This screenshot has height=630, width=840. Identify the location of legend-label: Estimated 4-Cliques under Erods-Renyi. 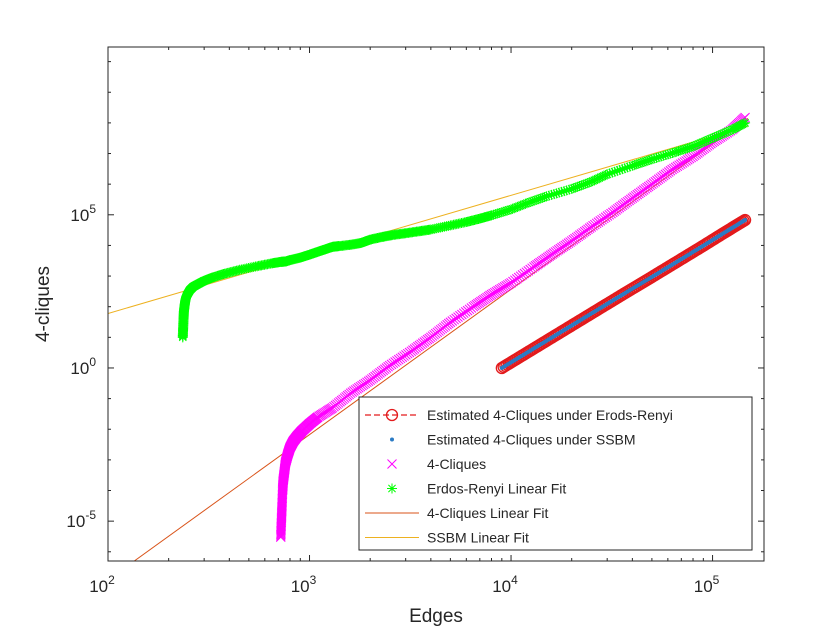
(550, 415).